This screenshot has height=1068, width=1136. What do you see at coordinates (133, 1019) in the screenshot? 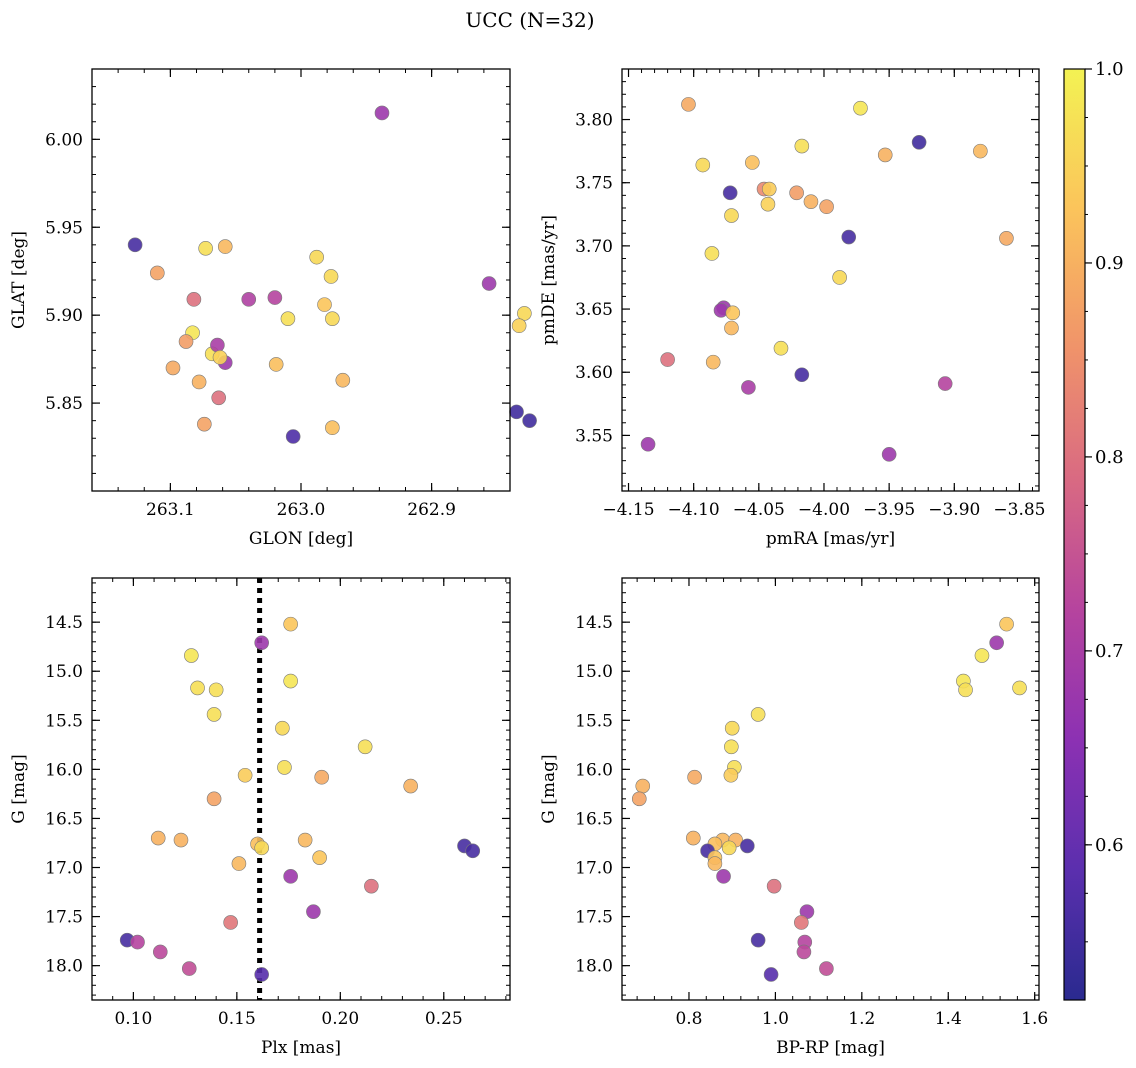
I see `x-tick-label: 0.10` at bounding box center [133, 1019].